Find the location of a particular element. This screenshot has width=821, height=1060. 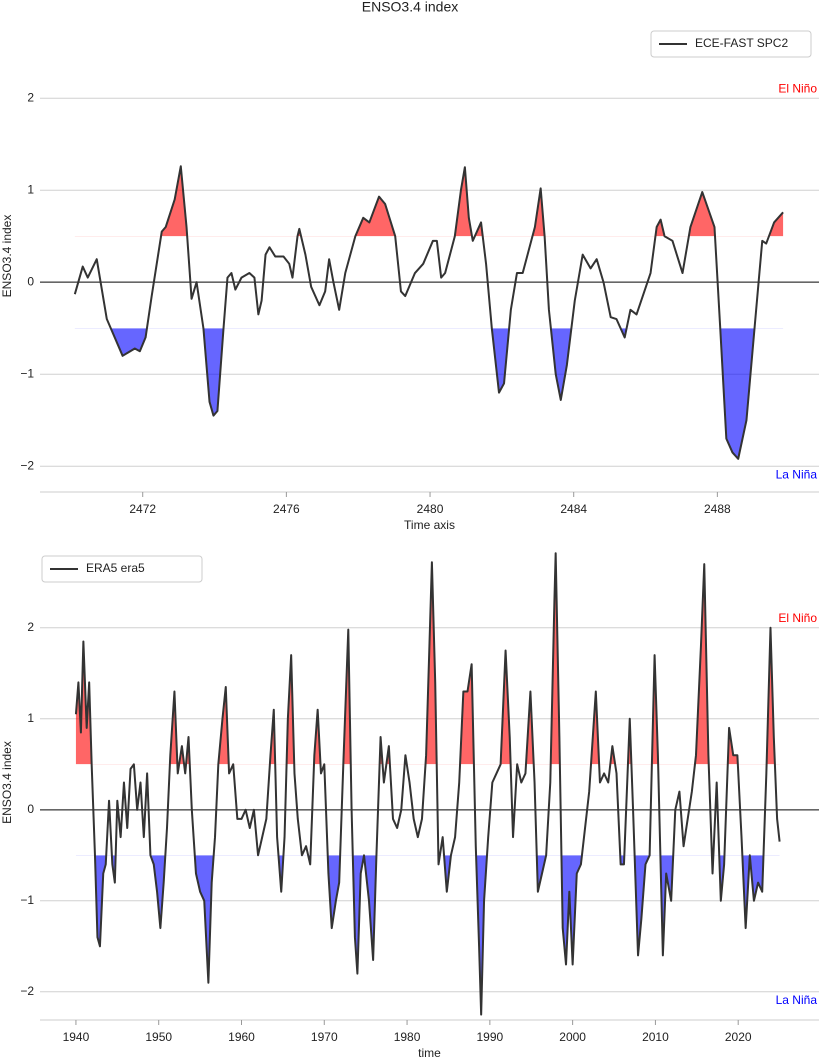

x-tick-label: 1990 is located at coordinates (489, 1037).